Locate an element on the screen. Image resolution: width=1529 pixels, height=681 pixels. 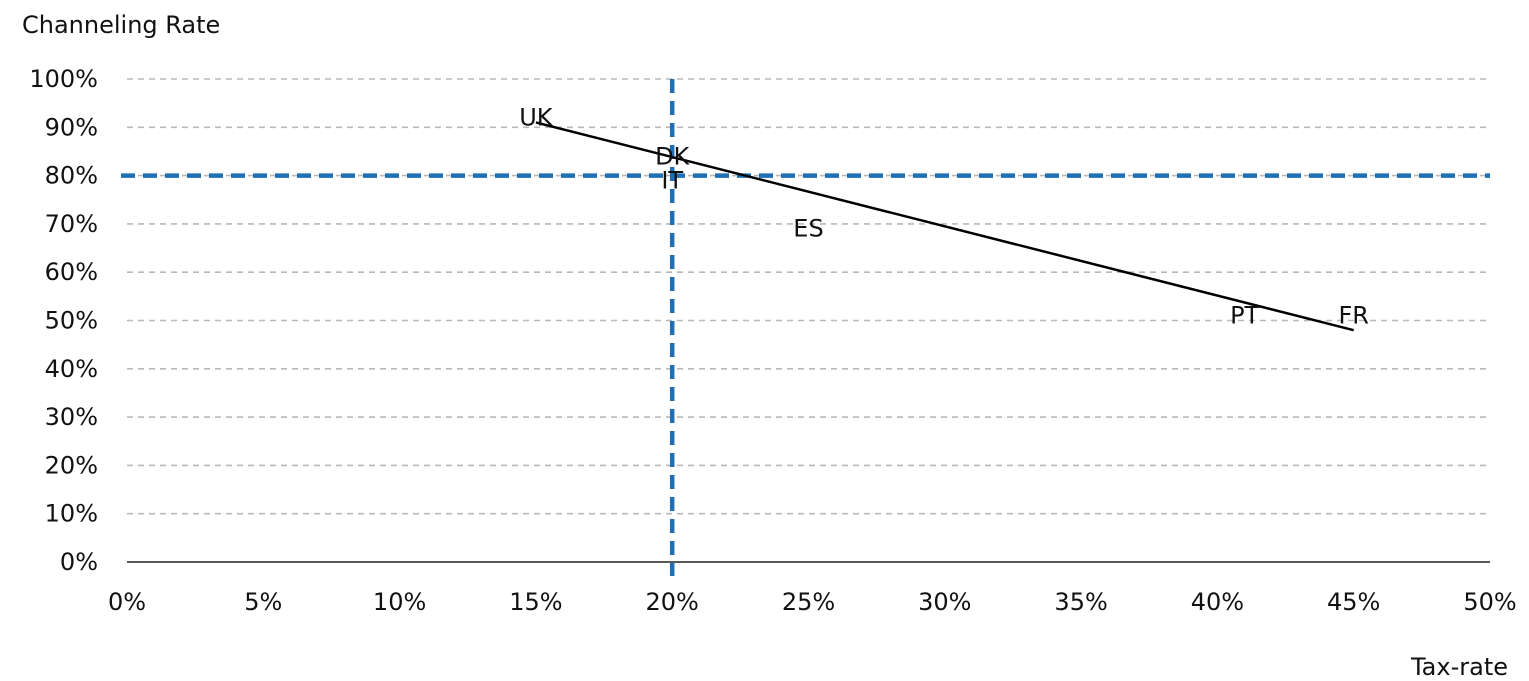
x-axis-label: Tax-rate is located at coordinates (1459, 667).